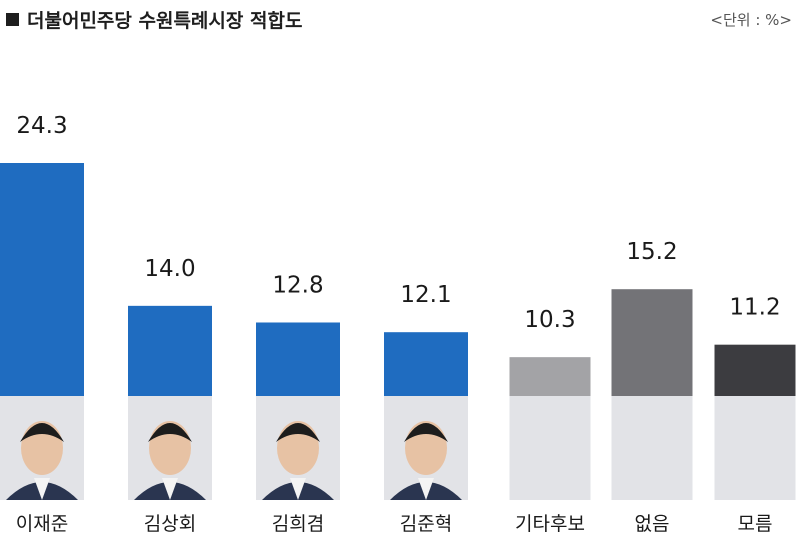 The width and height of the screenshot is (800, 537). I want to click on category-label: 이재준, so click(42, 524).